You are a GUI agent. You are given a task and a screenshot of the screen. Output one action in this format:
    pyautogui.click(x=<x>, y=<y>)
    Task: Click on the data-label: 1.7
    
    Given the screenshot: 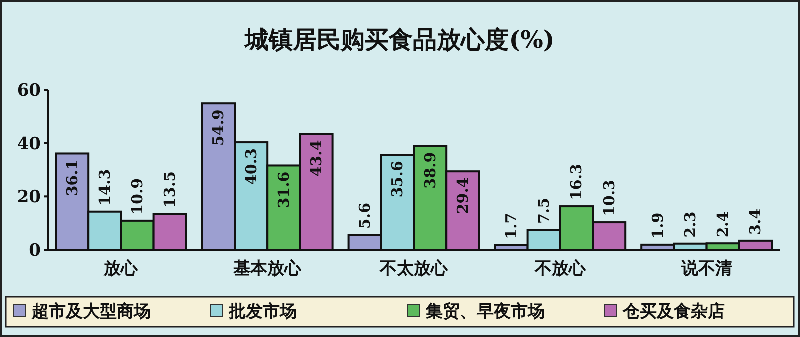 What is the action you would take?
    pyautogui.click(x=511, y=226)
    